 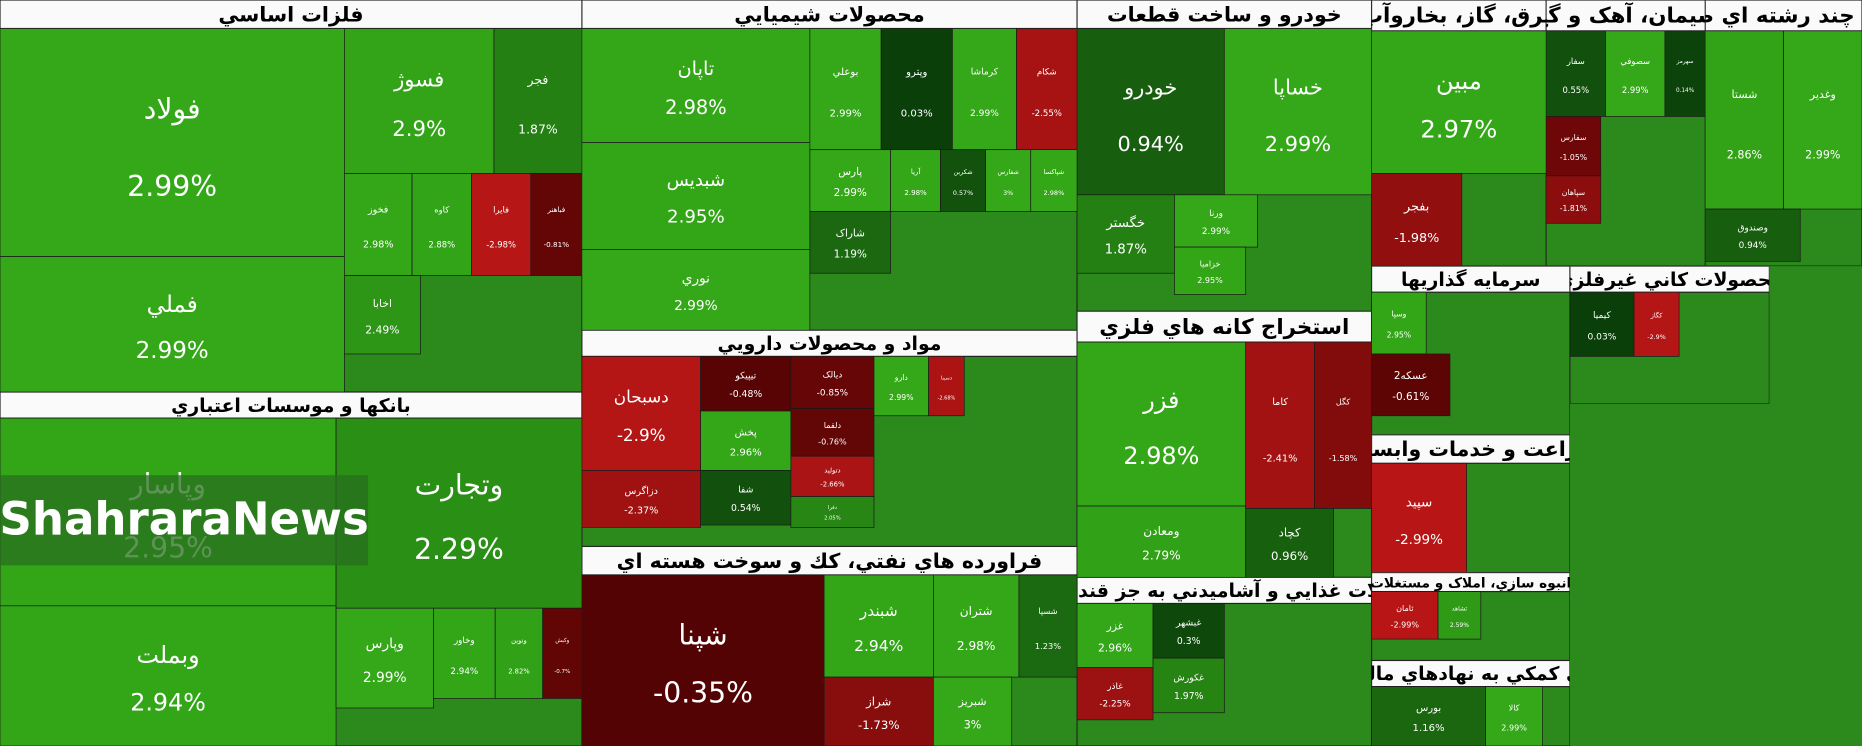 I want to click on tile-label: دسبحان, so click(x=641, y=396).